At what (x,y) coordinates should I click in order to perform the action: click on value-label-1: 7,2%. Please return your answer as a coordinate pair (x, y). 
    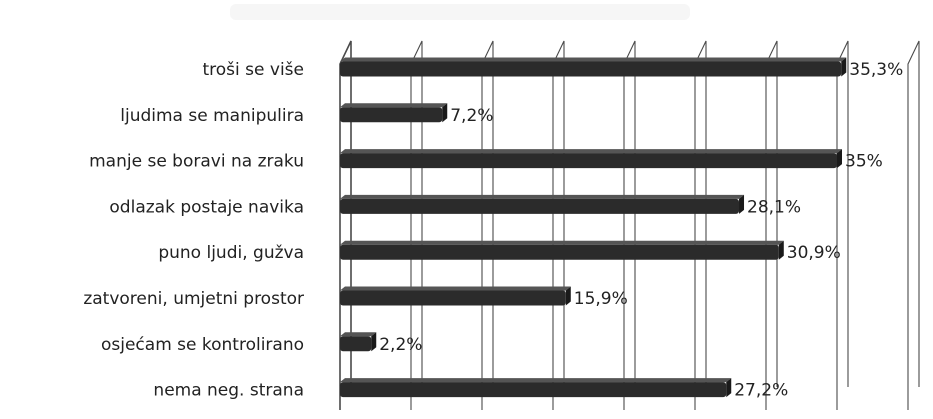
    Looking at the image, I should click on (471, 116).